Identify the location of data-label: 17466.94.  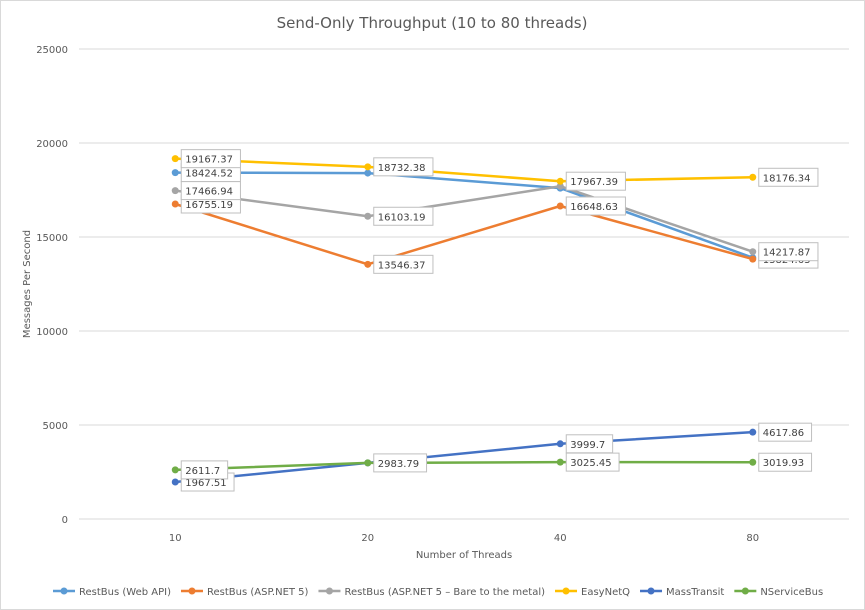
(209, 192).